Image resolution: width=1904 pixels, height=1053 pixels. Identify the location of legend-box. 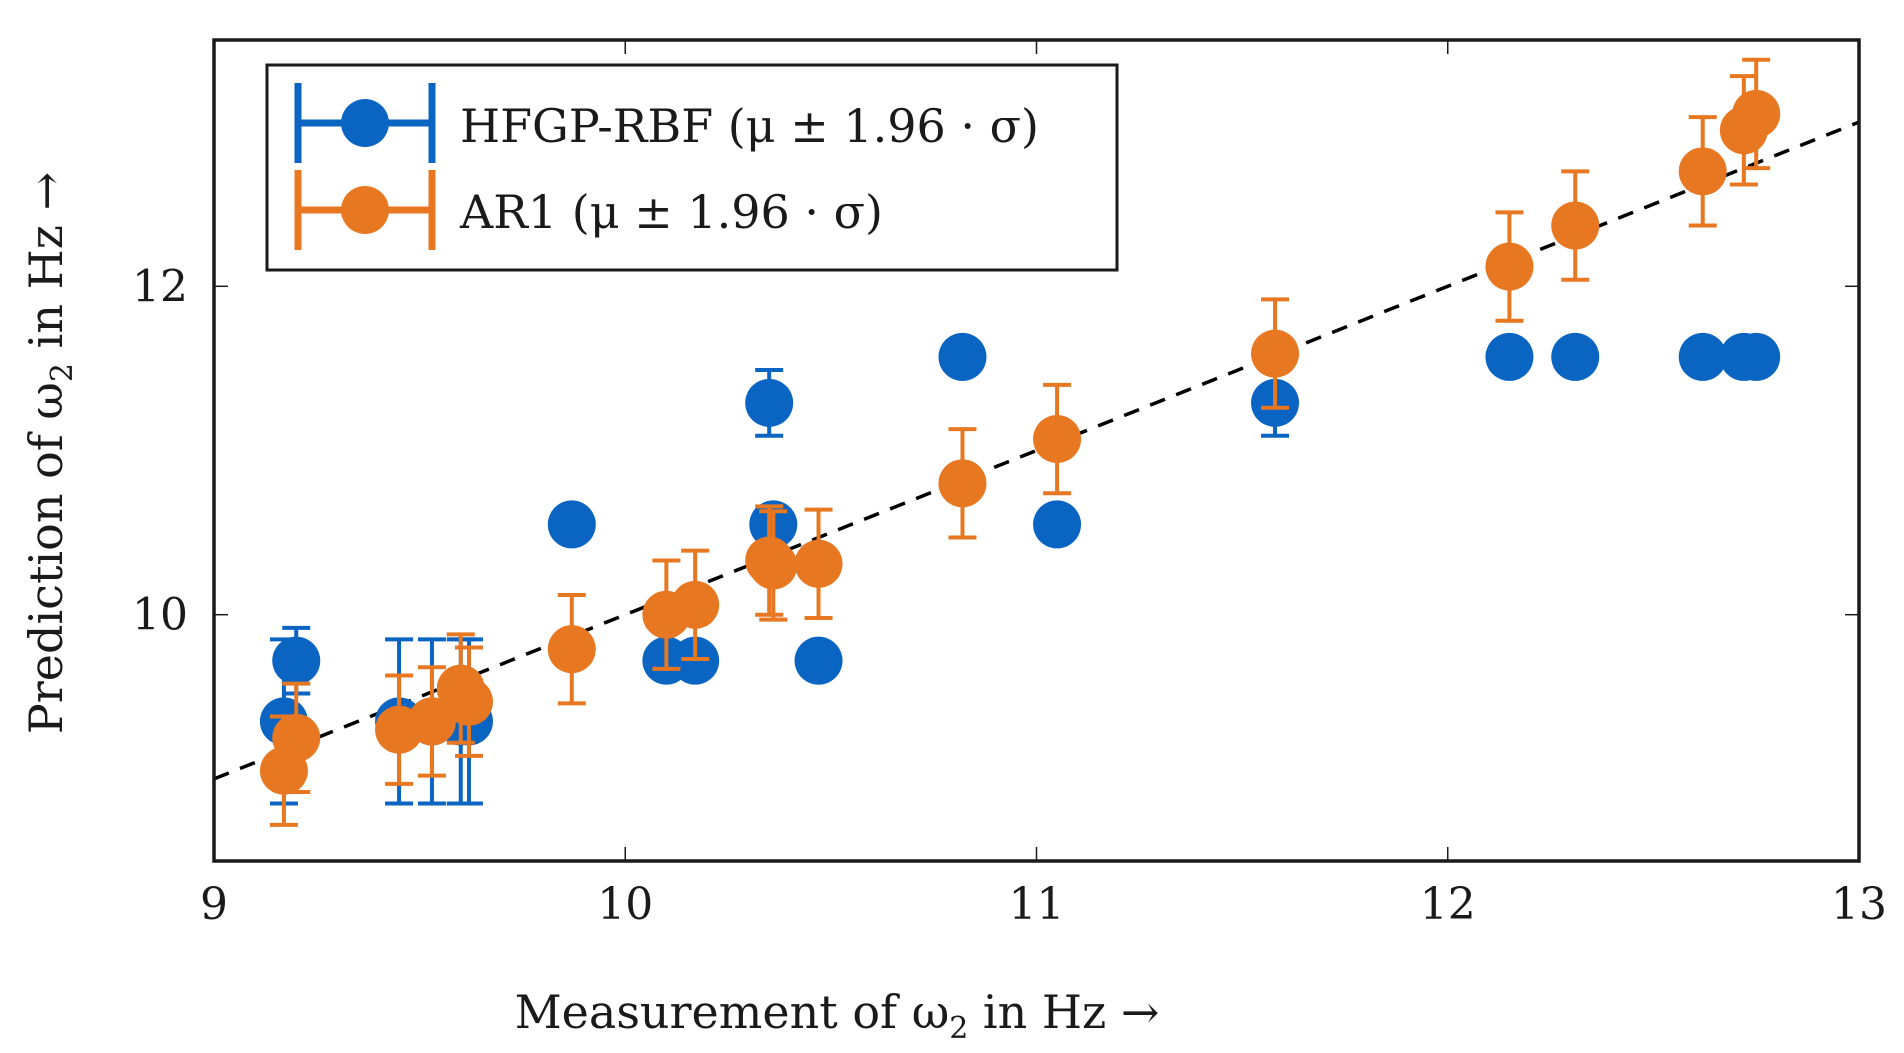
(692, 167).